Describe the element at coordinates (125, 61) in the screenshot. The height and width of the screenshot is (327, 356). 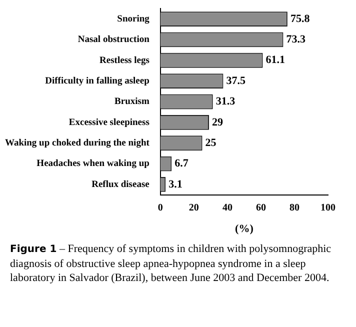
I see `y-tick-label: Restless legs` at that location.